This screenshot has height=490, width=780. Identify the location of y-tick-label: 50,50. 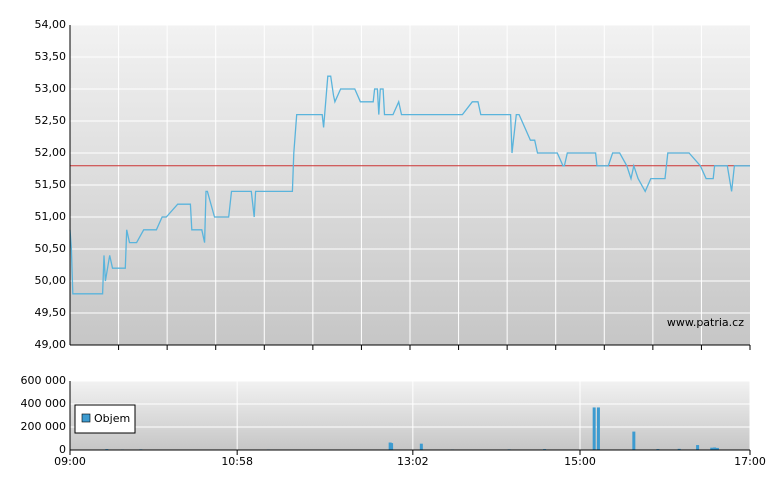
(51, 248).